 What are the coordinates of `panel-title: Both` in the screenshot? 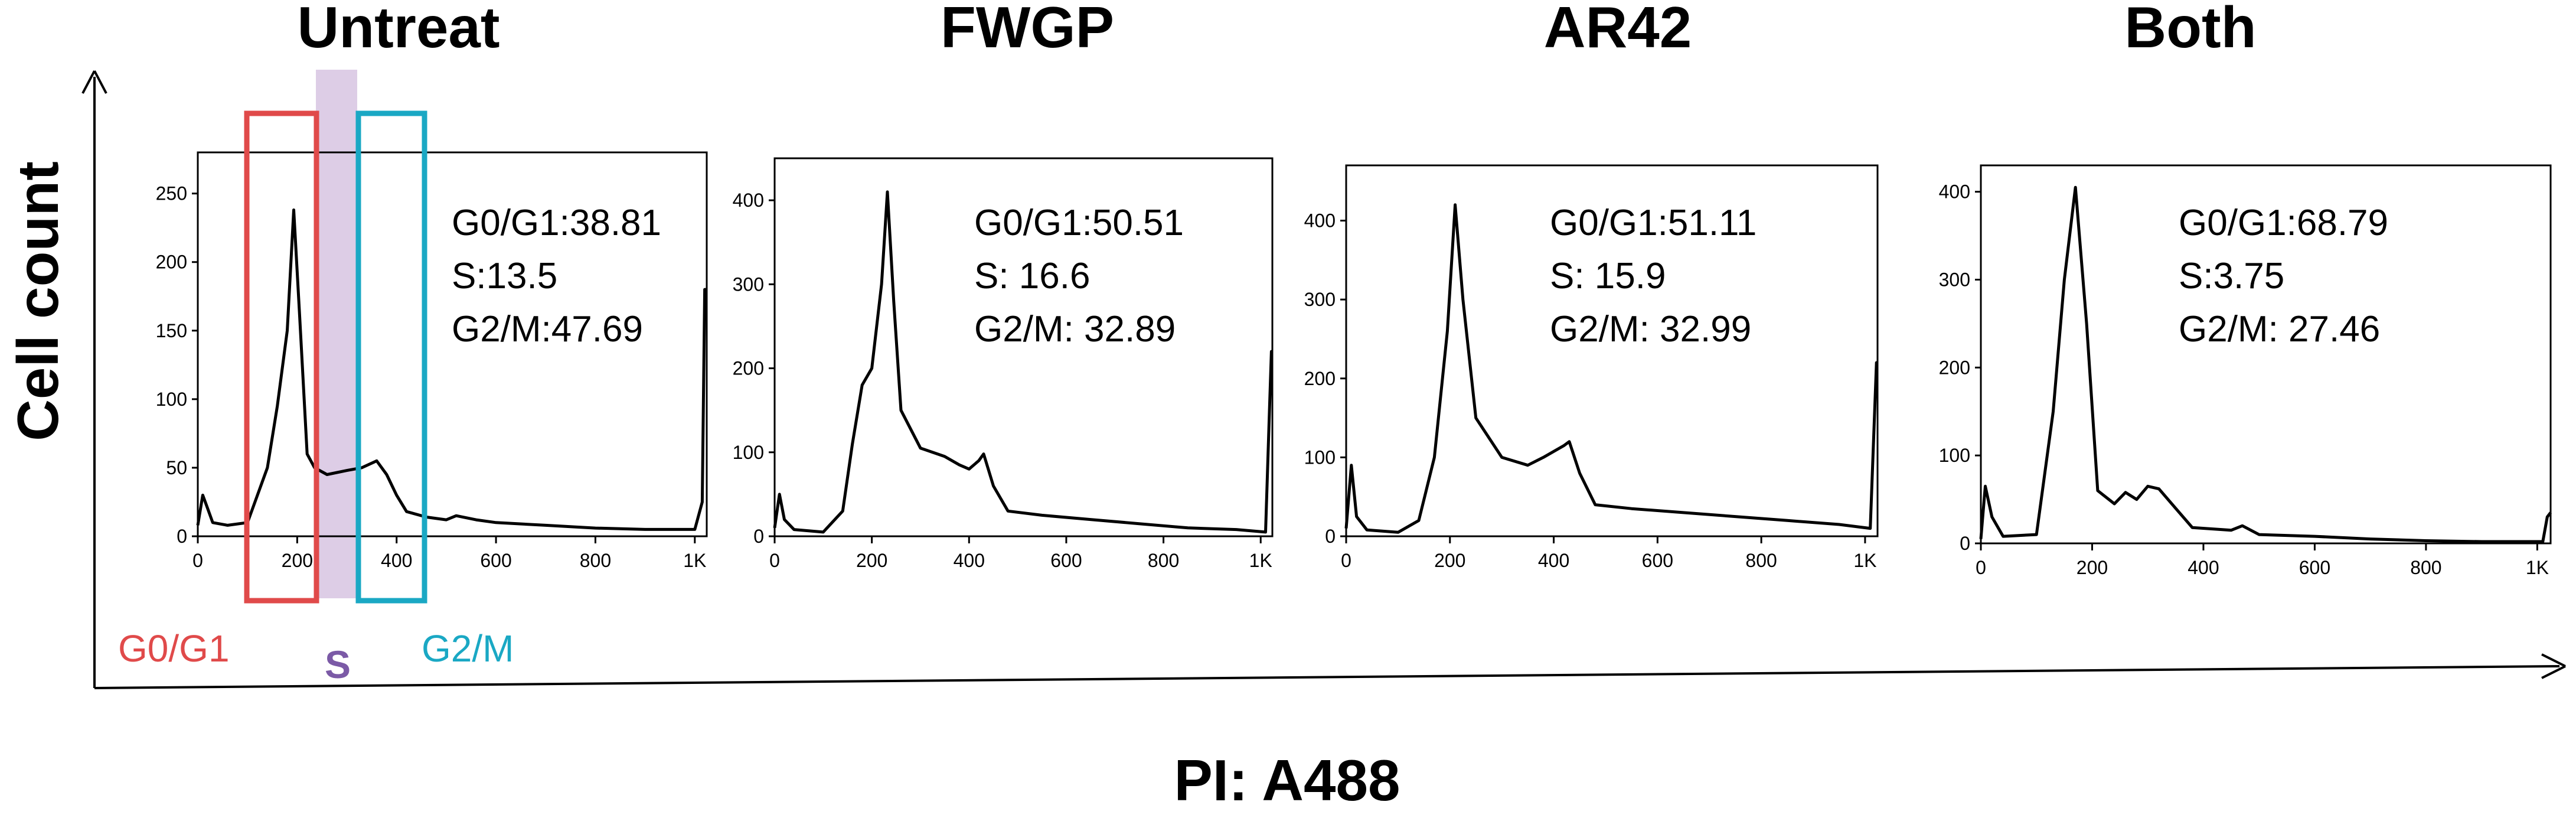 It's located at (2190, 30).